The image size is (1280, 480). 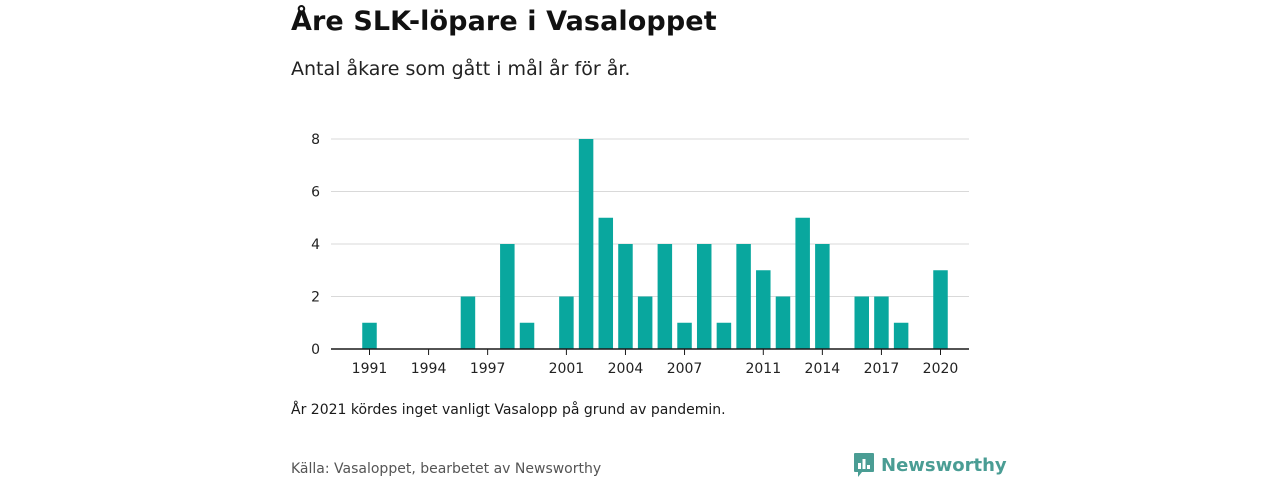 I want to click on x-tick-label: 1997, so click(x=488, y=369).